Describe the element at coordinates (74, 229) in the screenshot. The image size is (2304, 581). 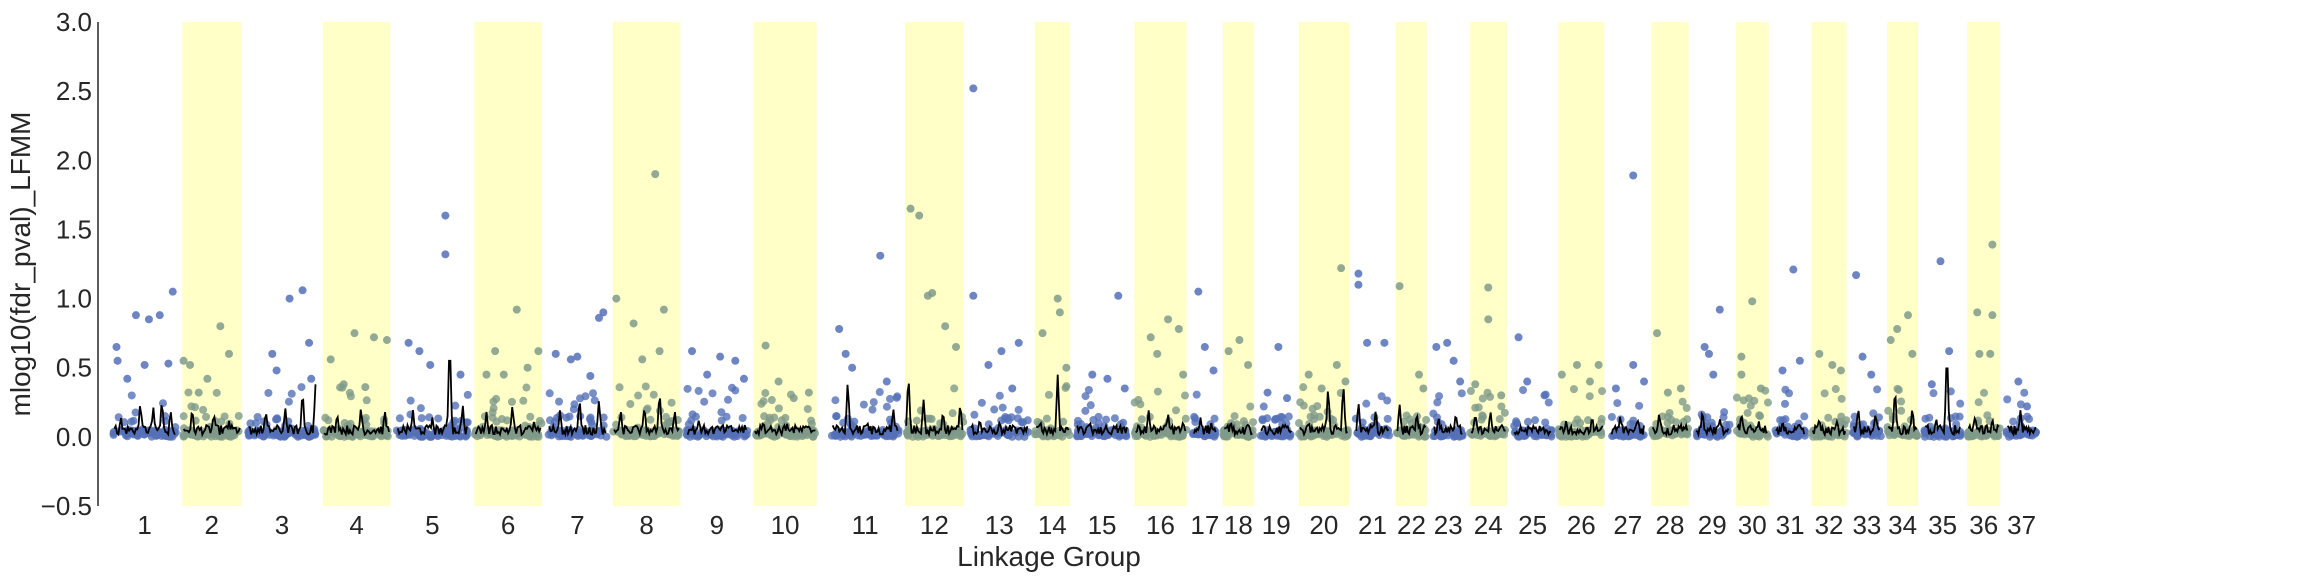
I see `y-tick-label: 1.5` at that location.